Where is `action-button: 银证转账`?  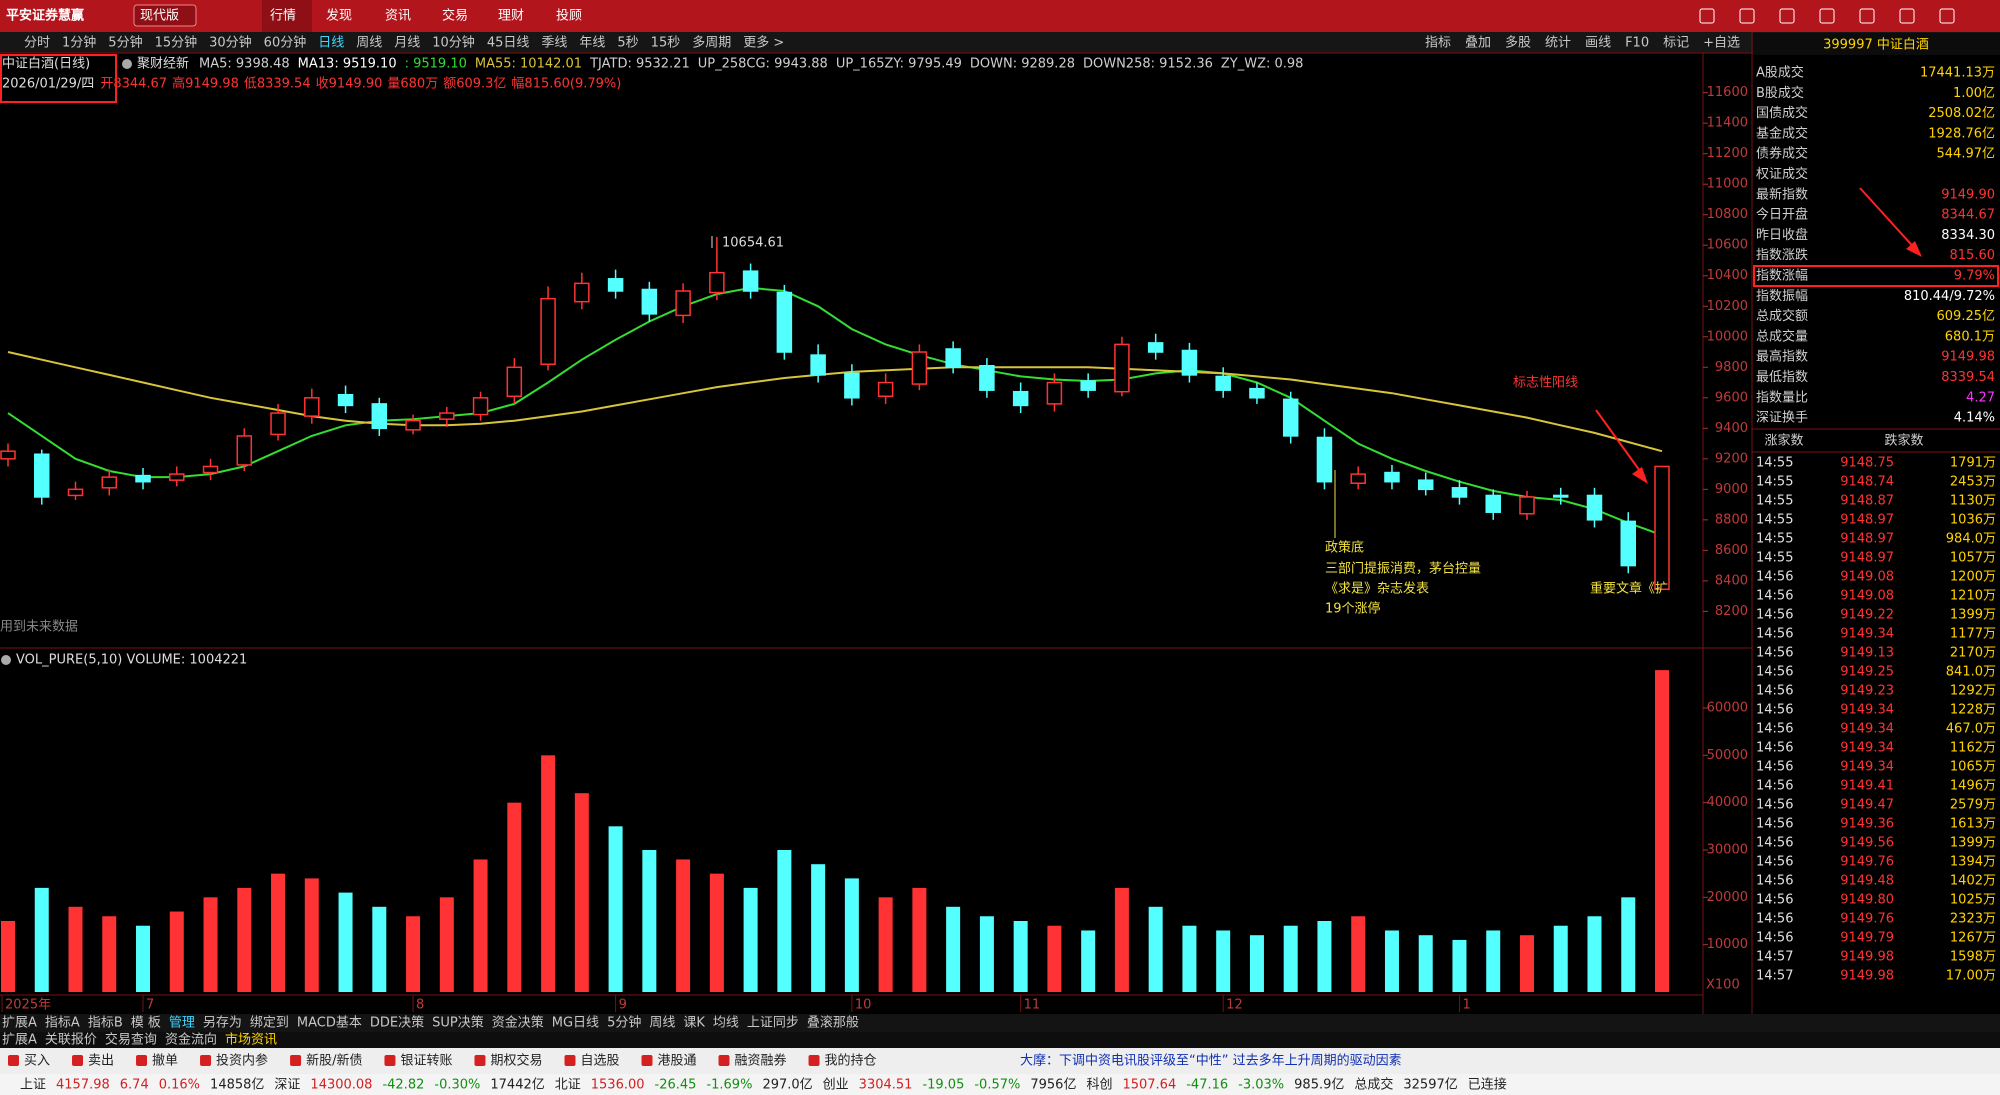 action-button: 银证转账 is located at coordinates (426, 1061).